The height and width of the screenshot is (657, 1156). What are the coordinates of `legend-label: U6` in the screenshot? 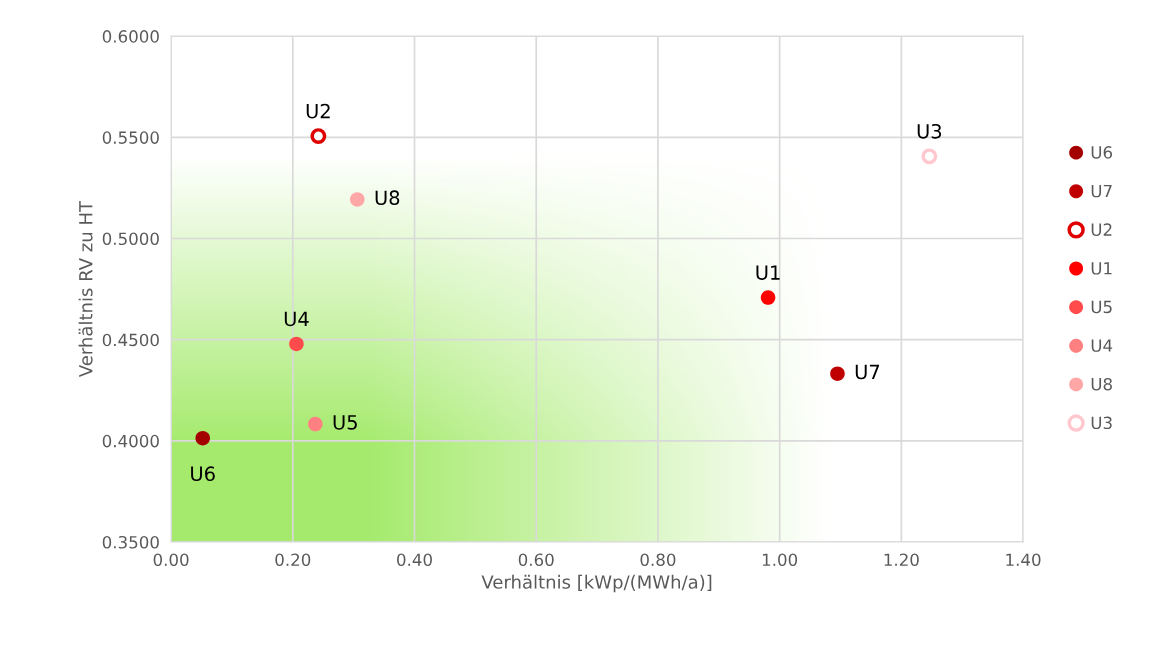 It's located at (1102, 152).